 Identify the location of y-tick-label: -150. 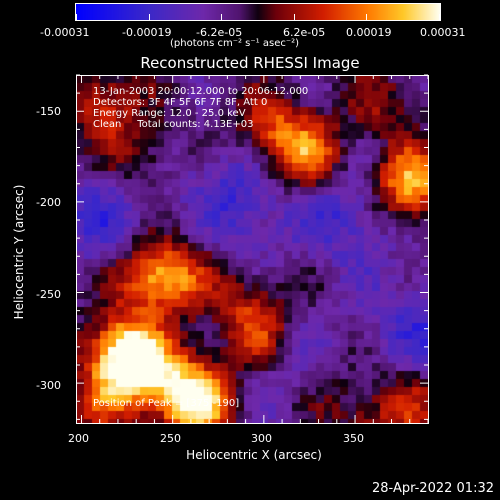
(48, 111).